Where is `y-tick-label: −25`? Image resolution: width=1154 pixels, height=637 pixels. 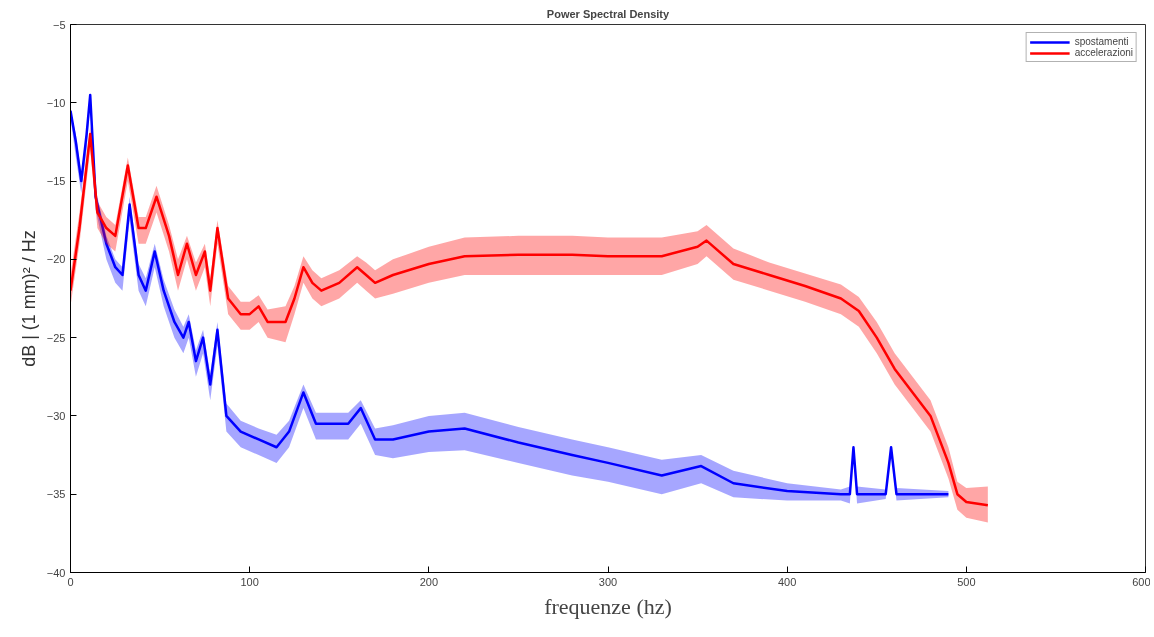 y-tick-label: −25 is located at coordinates (56, 337).